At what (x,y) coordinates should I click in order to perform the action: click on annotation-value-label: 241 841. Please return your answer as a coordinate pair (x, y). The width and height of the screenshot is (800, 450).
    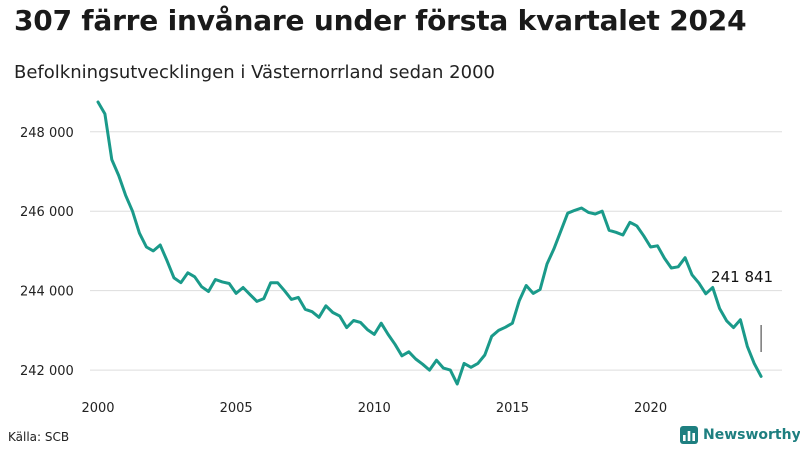
    Looking at the image, I should click on (742, 277).